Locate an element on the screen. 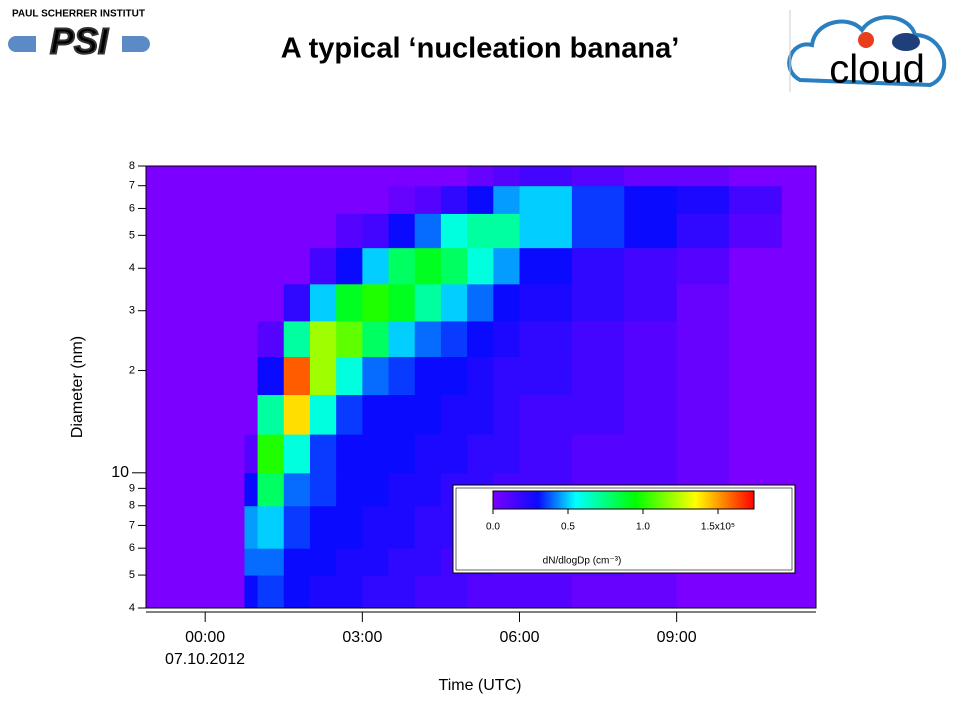 The image size is (960, 725). colorbar-tick-label: 0.0 is located at coordinates (493, 527).